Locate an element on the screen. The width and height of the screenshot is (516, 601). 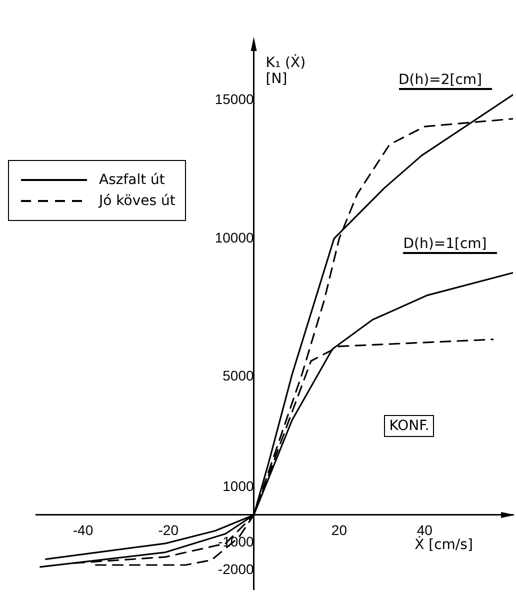
y-tick-label: 1000 is located at coordinates (238, 486).